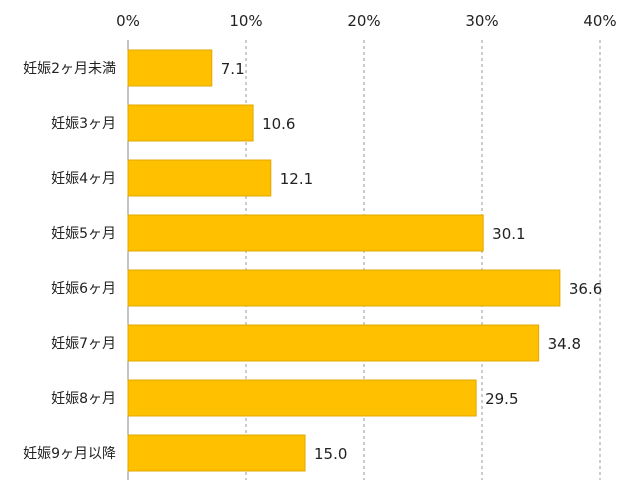 The image size is (640, 496). Describe the element at coordinates (564, 344) in the screenshot. I see `data-label: 34.8` at that location.